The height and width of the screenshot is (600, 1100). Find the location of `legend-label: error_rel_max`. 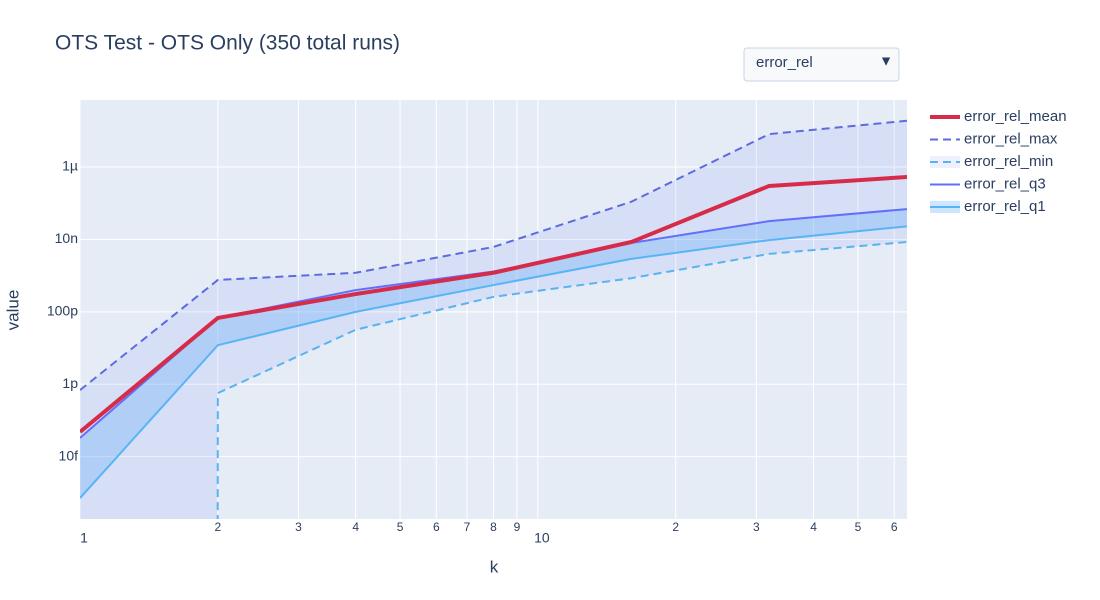

legend-label: error_rel_max is located at coordinates (1011, 138).